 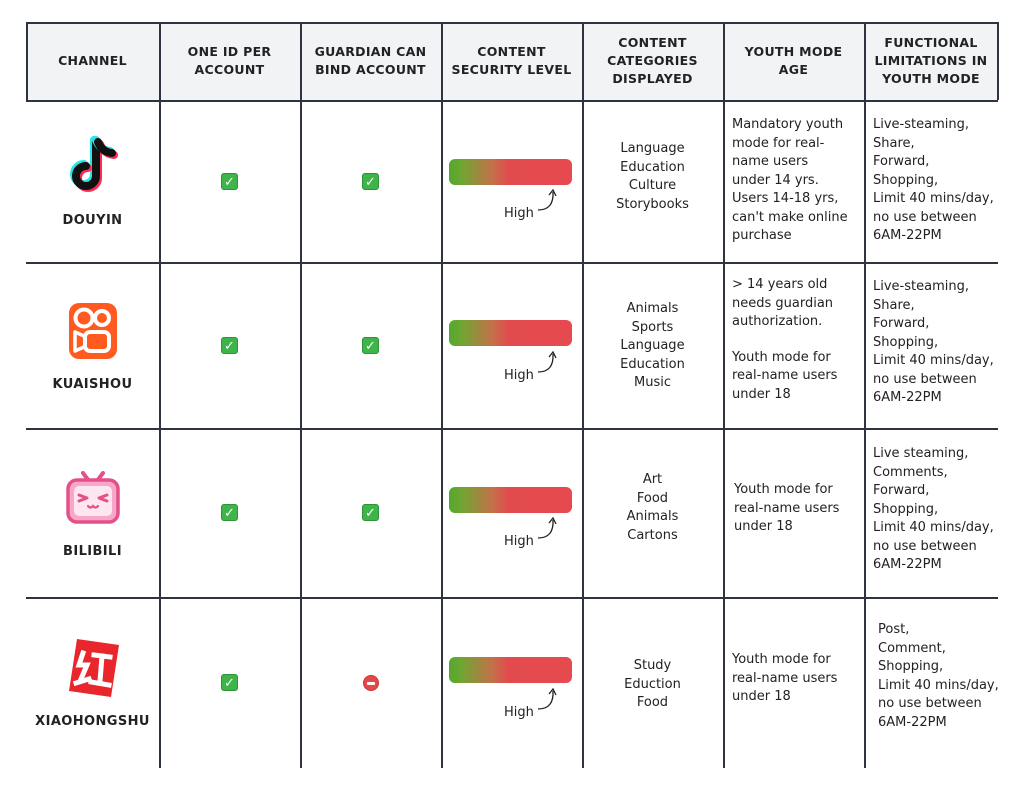 I want to click on table-header, so click(x=512, y=61).